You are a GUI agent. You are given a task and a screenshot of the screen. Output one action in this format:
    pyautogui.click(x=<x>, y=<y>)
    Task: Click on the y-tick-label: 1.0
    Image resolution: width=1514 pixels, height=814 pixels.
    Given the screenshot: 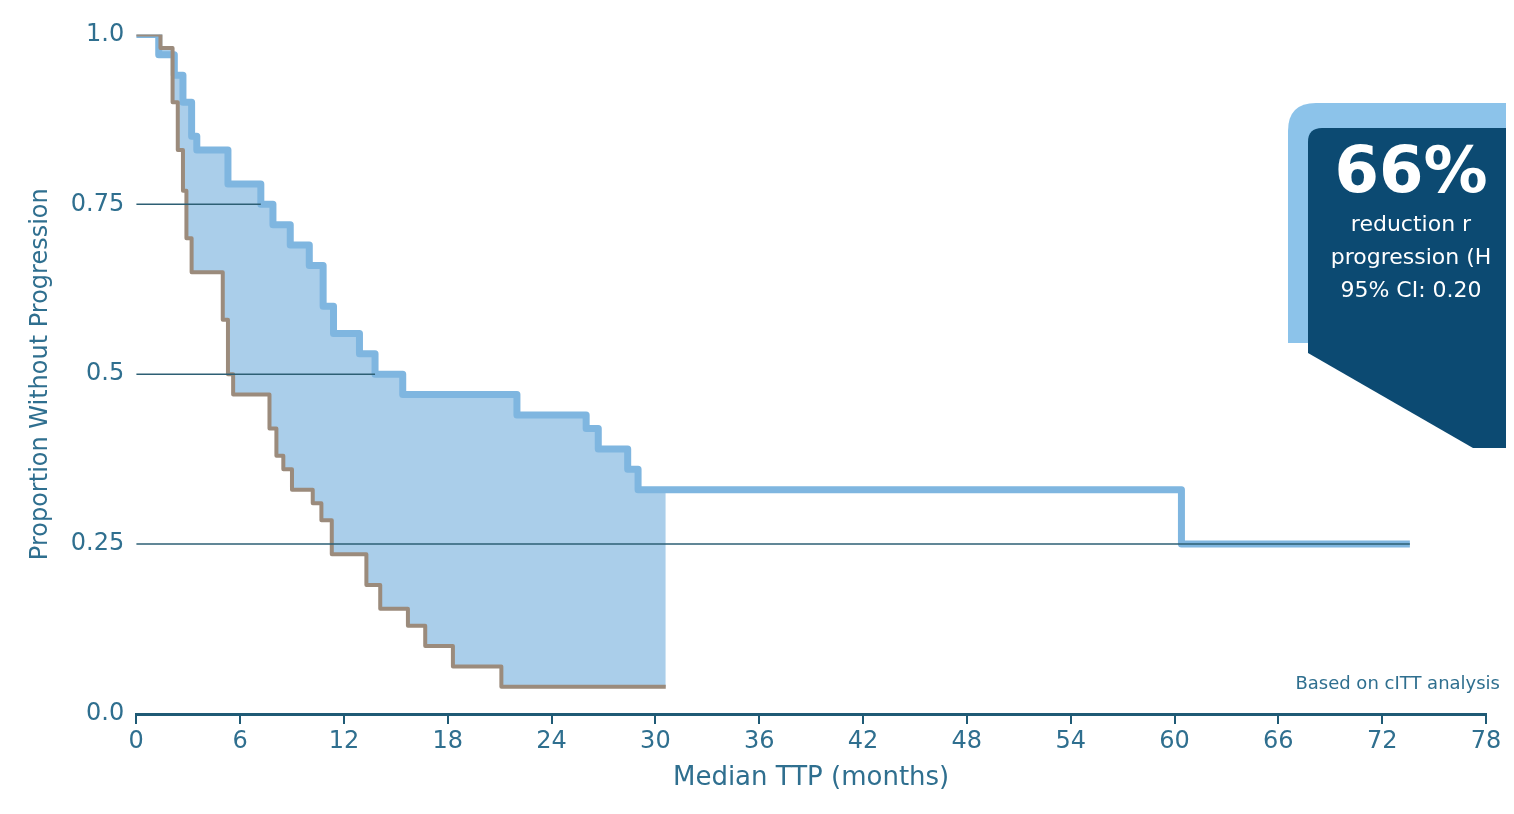 What is the action you would take?
    pyautogui.click(x=105, y=32)
    